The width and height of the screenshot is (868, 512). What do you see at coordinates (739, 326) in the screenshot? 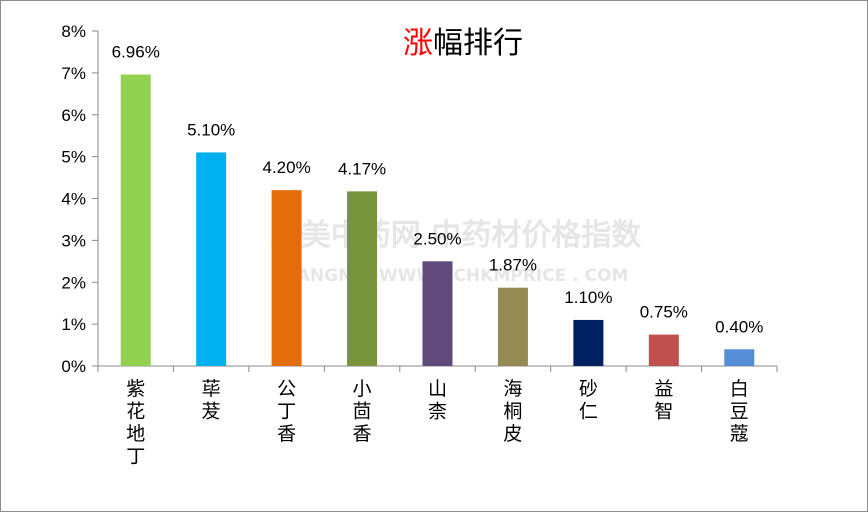
I see `data-label: 0.40%` at bounding box center [739, 326].